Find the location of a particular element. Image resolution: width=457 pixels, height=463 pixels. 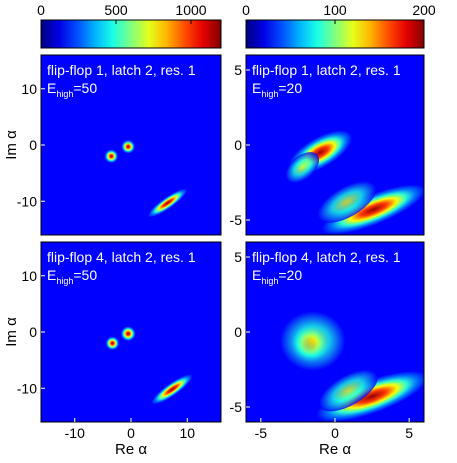

colorbar-left is located at coordinates (131, 34).